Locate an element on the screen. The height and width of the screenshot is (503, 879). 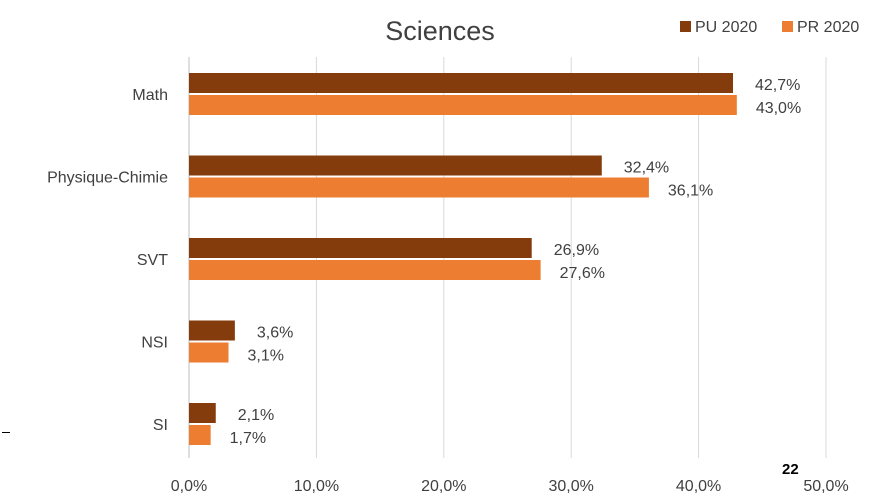
data-label: 2,1% is located at coordinates (256, 415).